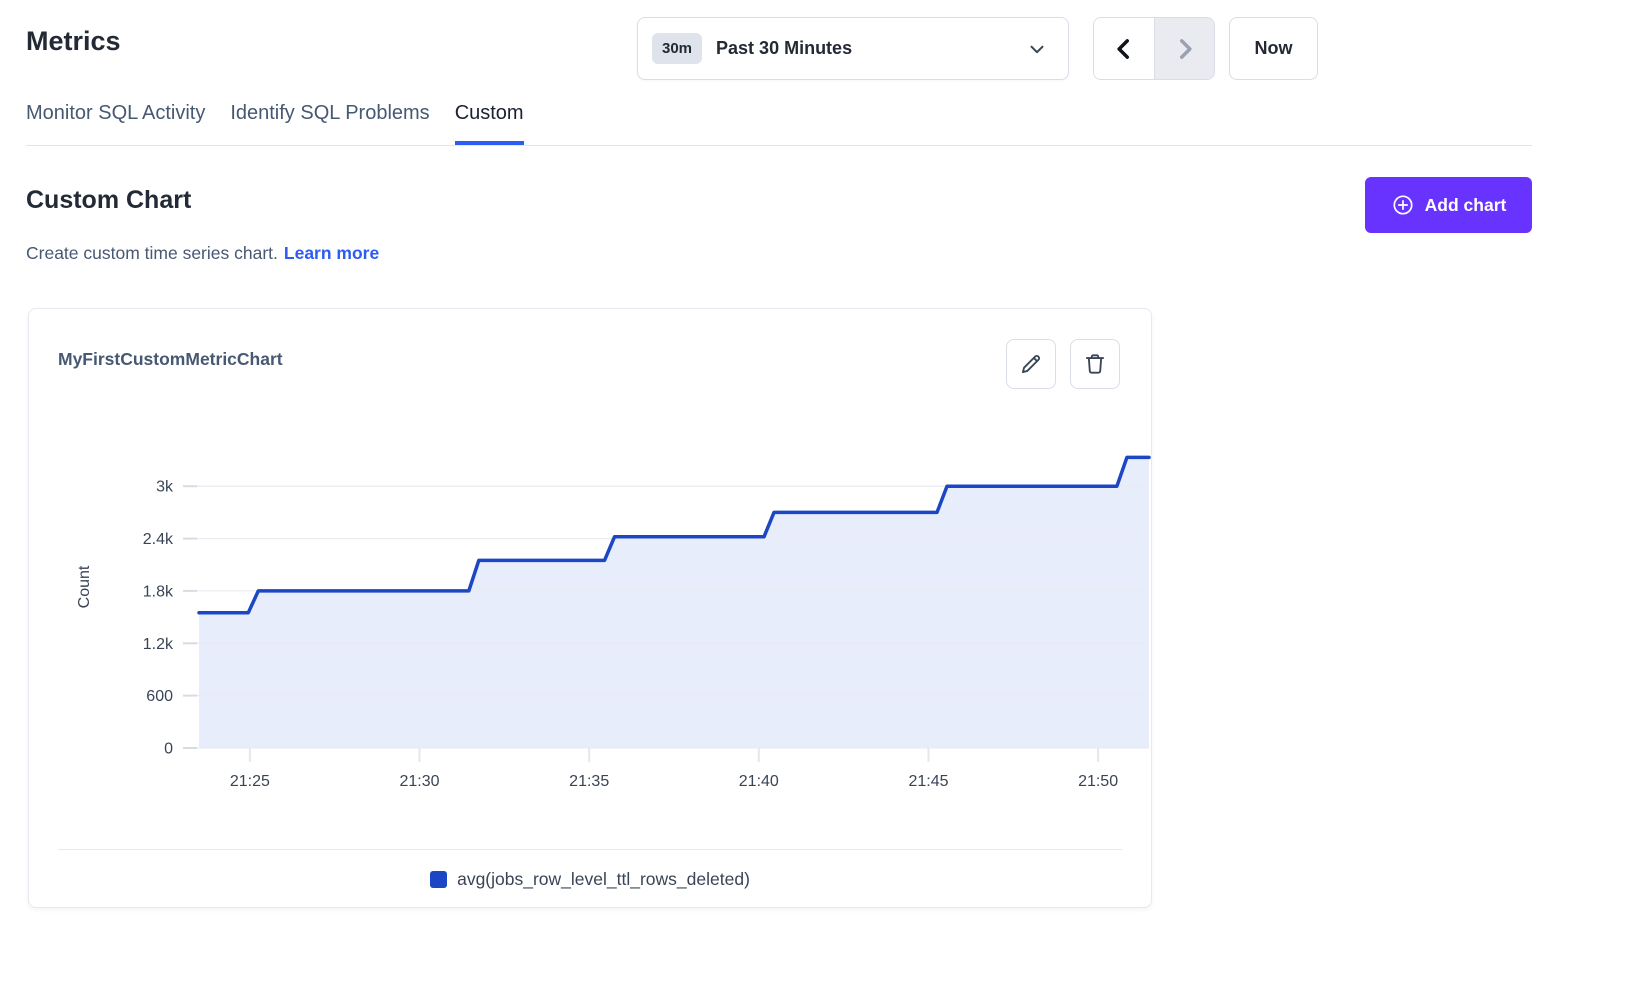 The image size is (1650, 982). What do you see at coordinates (109, 200) in the screenshot?
I see `section-title: Custom Chart` at bounding box center [109, 200].